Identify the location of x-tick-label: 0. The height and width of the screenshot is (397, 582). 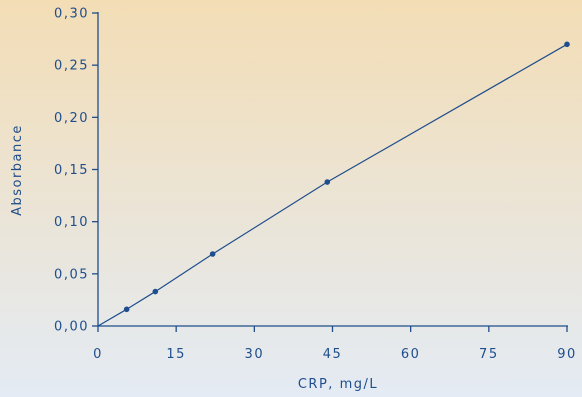
(98, 354).